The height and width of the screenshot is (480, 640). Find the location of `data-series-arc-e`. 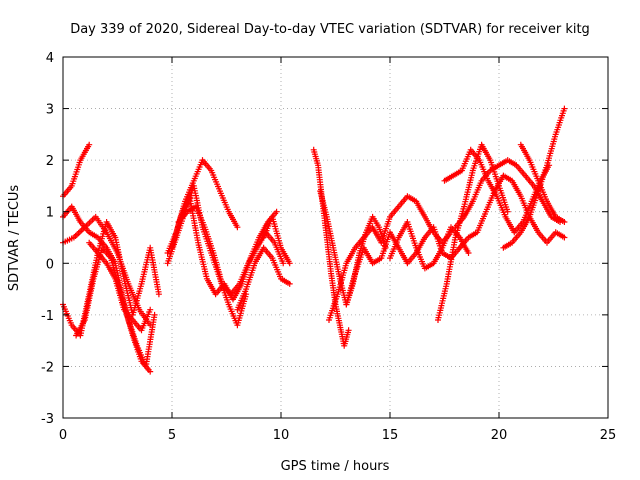

data-series-arc-e is located at coordinates (115, 307).